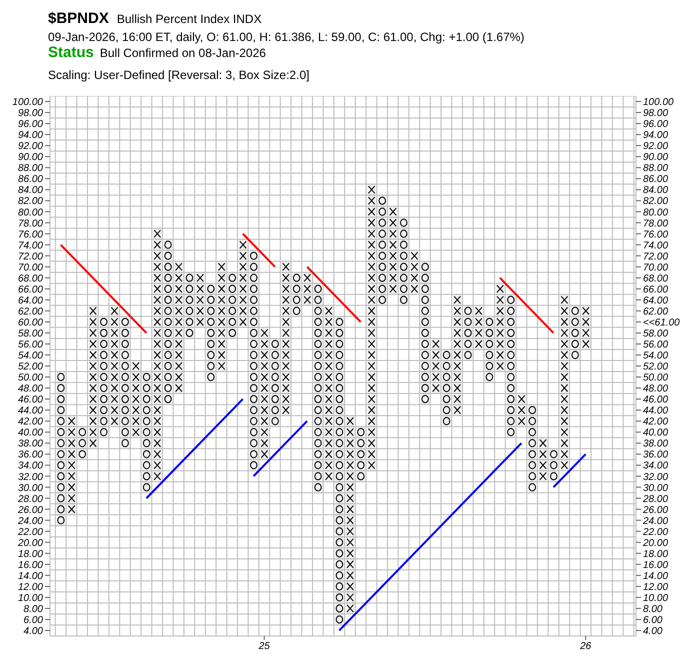  Describe the element at coordinates (655, 202) in the screenshot. I see `y2-tick-label: 82.00` at that location.